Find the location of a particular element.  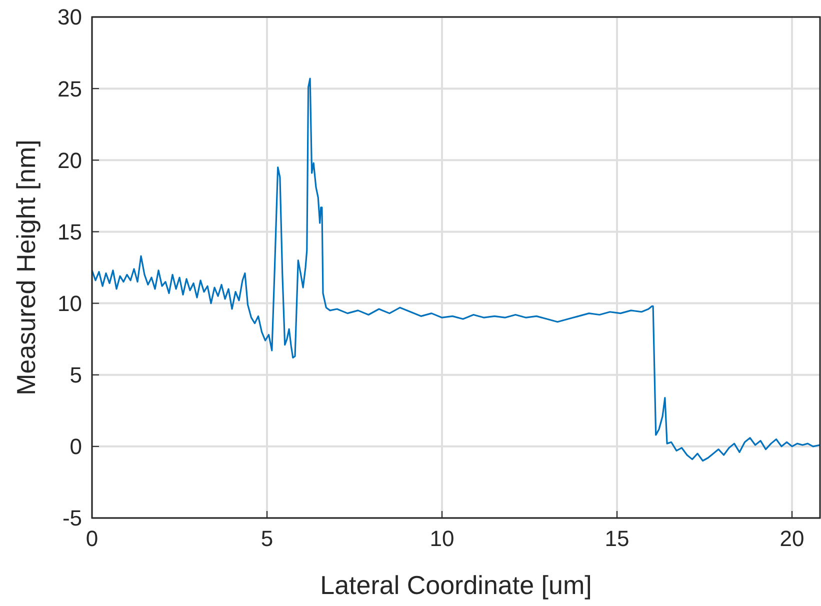

y-tick-label: 30 is located at coordinates (70, 17).